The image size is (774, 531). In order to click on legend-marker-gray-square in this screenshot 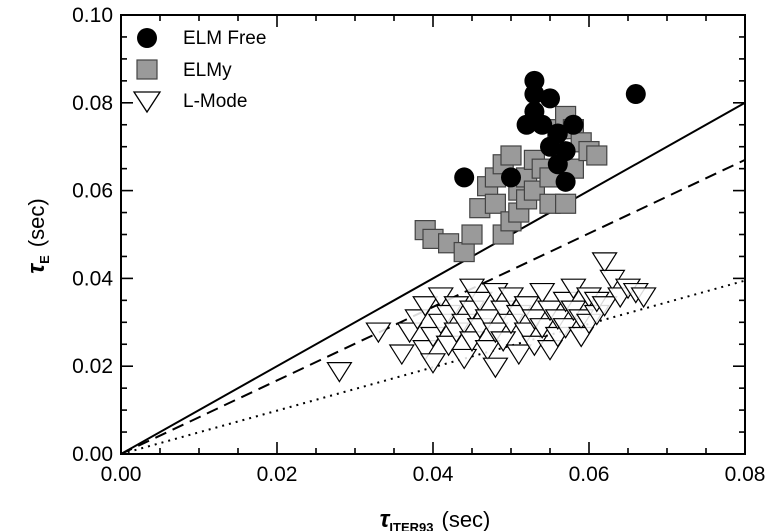, I will do `click(147, 69)`.